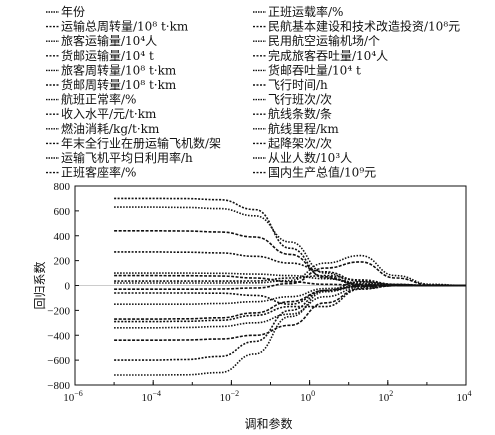  I want to click on legend-item: 货邮周转量/10⁸ t·km, so click(111, 84).